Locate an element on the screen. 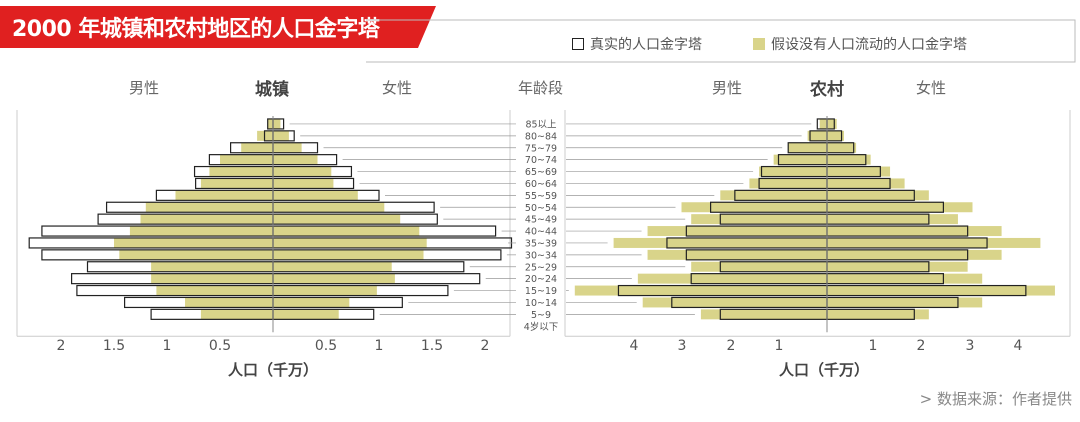 This screenshot has width=1080, height=422. rural-title: 农村 is located at coordinates (827, 90).